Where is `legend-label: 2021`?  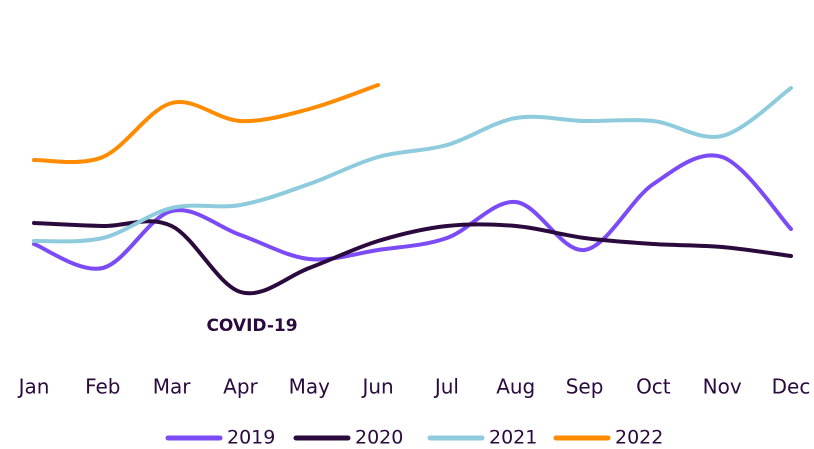 legend-label: 2021 is located at coordinates (513, 438).